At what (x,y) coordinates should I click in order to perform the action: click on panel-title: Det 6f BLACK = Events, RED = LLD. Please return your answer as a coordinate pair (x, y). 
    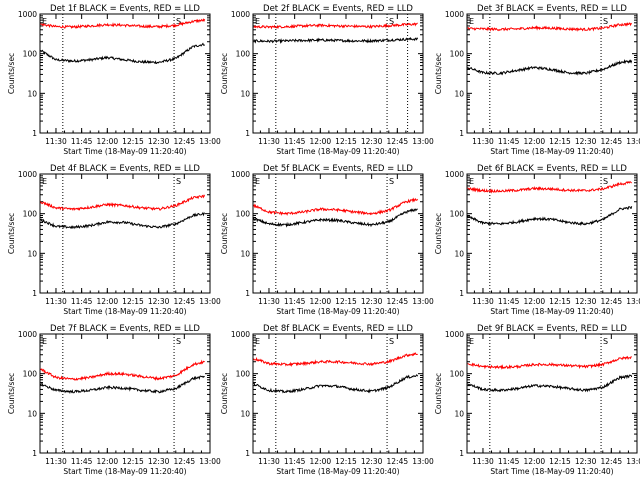
    Looking at the image, I should click on (552, 169).